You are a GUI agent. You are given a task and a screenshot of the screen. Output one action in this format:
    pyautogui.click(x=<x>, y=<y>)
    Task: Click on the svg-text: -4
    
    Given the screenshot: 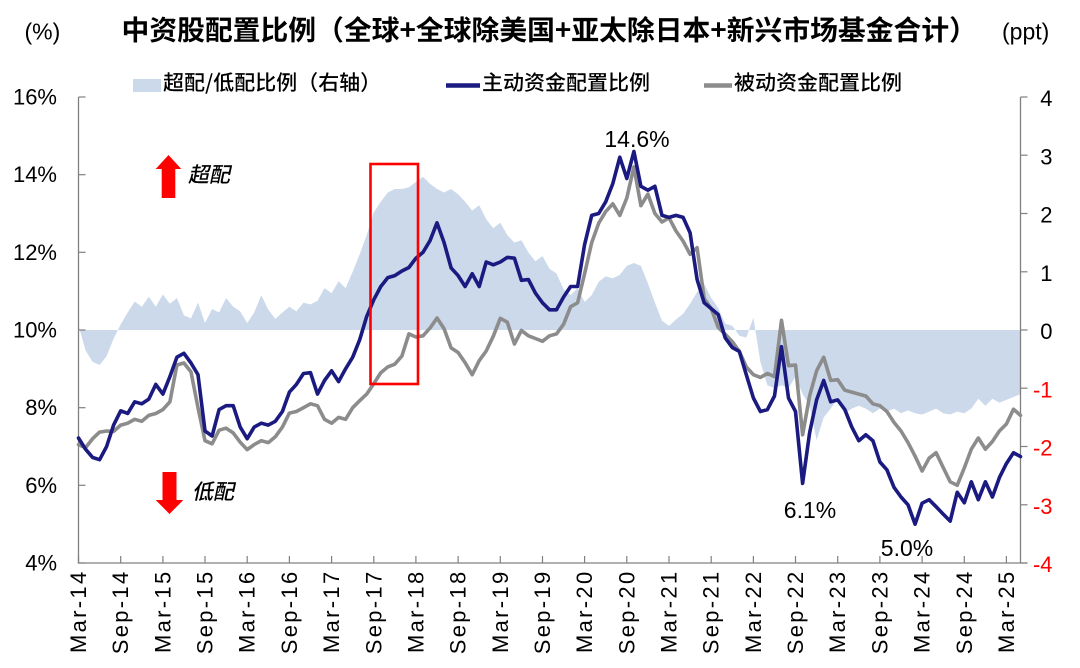 What is the action you would take?
    pyautogui.click(x=1043, y=564)
    